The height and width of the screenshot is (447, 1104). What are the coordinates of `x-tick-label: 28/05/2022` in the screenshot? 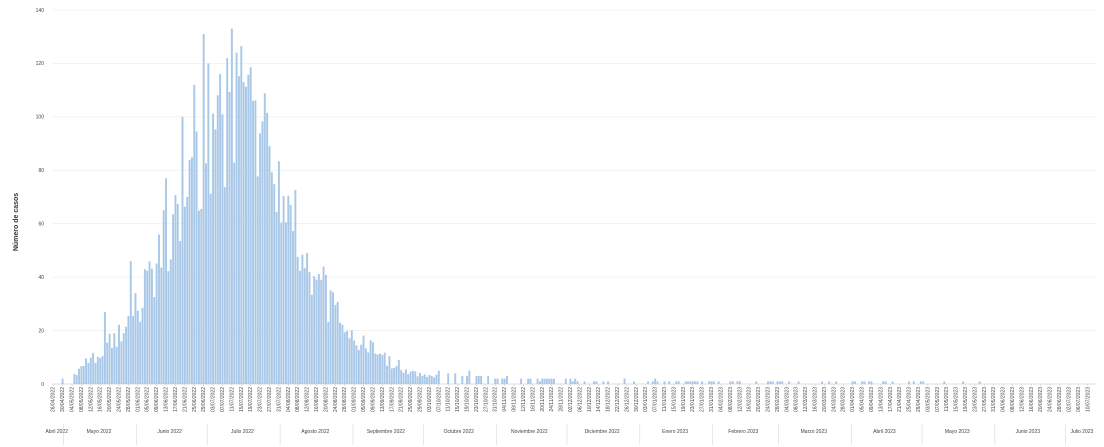 It's located at (129, 399).